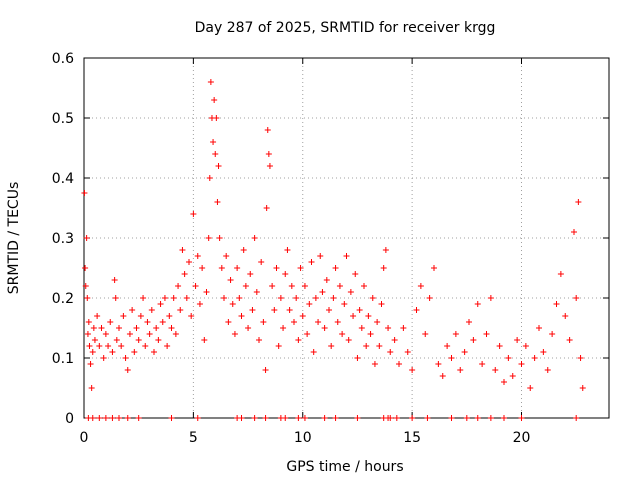  I want to click on y-tick-label: 0.1, so click(63, 359).